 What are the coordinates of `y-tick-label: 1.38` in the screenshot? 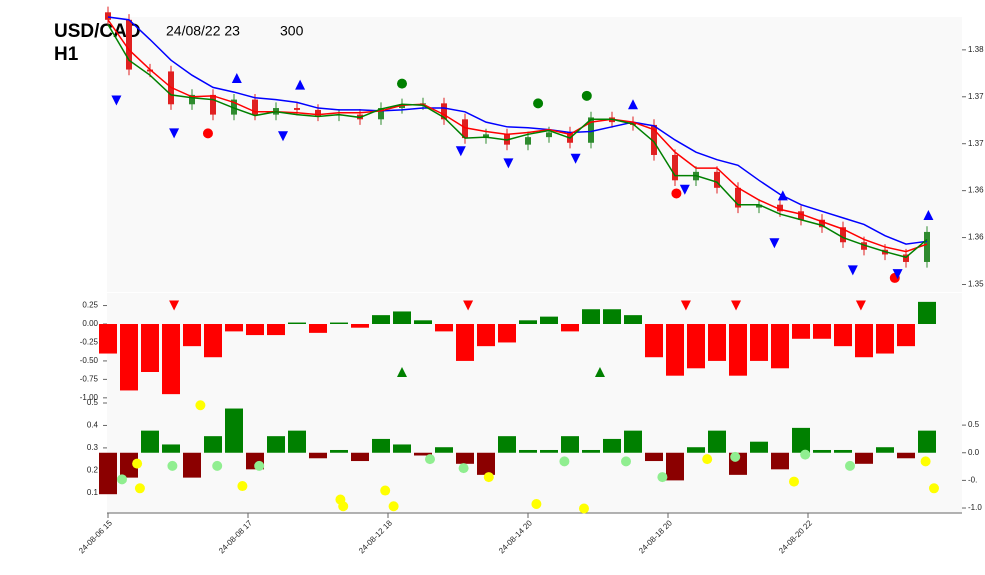 It's located at (976, 49).